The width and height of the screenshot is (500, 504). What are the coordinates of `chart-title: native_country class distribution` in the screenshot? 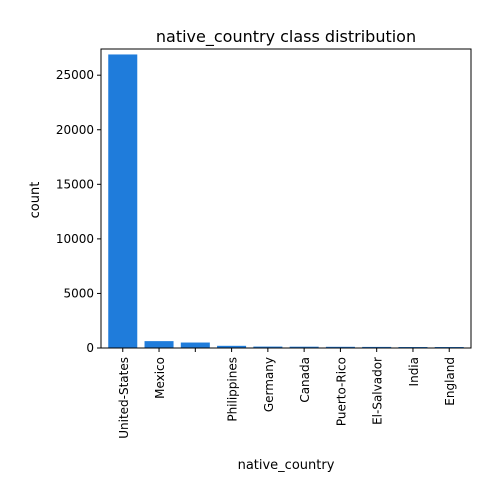 It's located at (286, 37).